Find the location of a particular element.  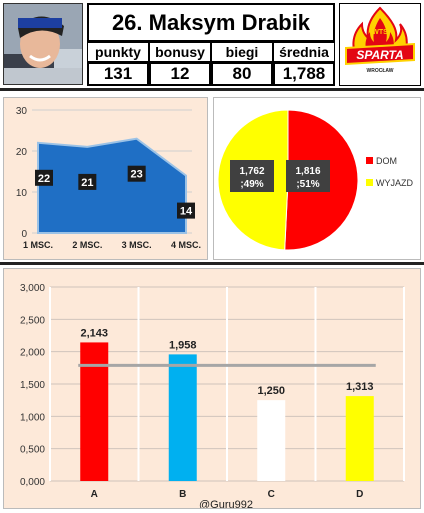

pie-data-label: 1,762 is located at coordinates (251, 171).